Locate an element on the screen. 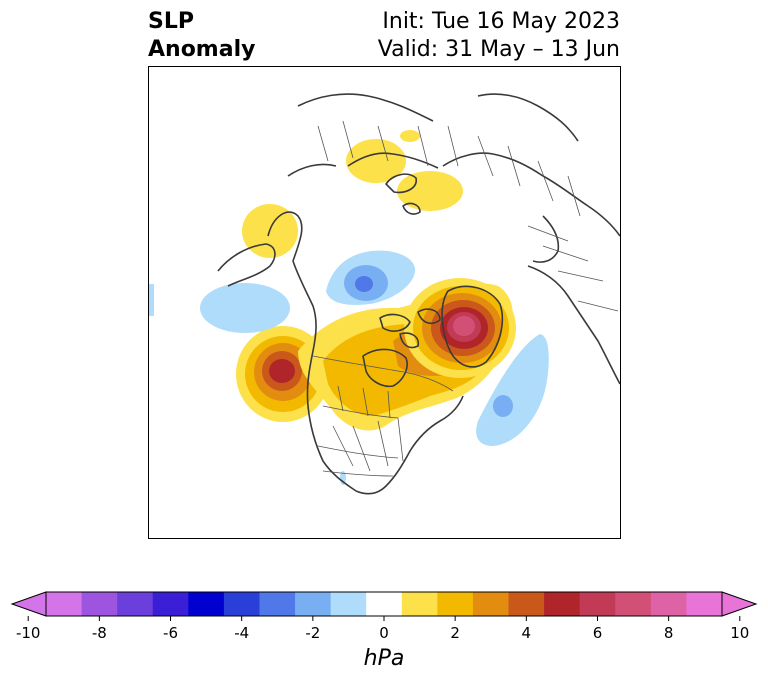 This screenshot has width=768, height=684. colorbar-ticks: -10 -8 -6 -4 -2 0 2 4 6 8 10 is located at coordinates (382, 629).